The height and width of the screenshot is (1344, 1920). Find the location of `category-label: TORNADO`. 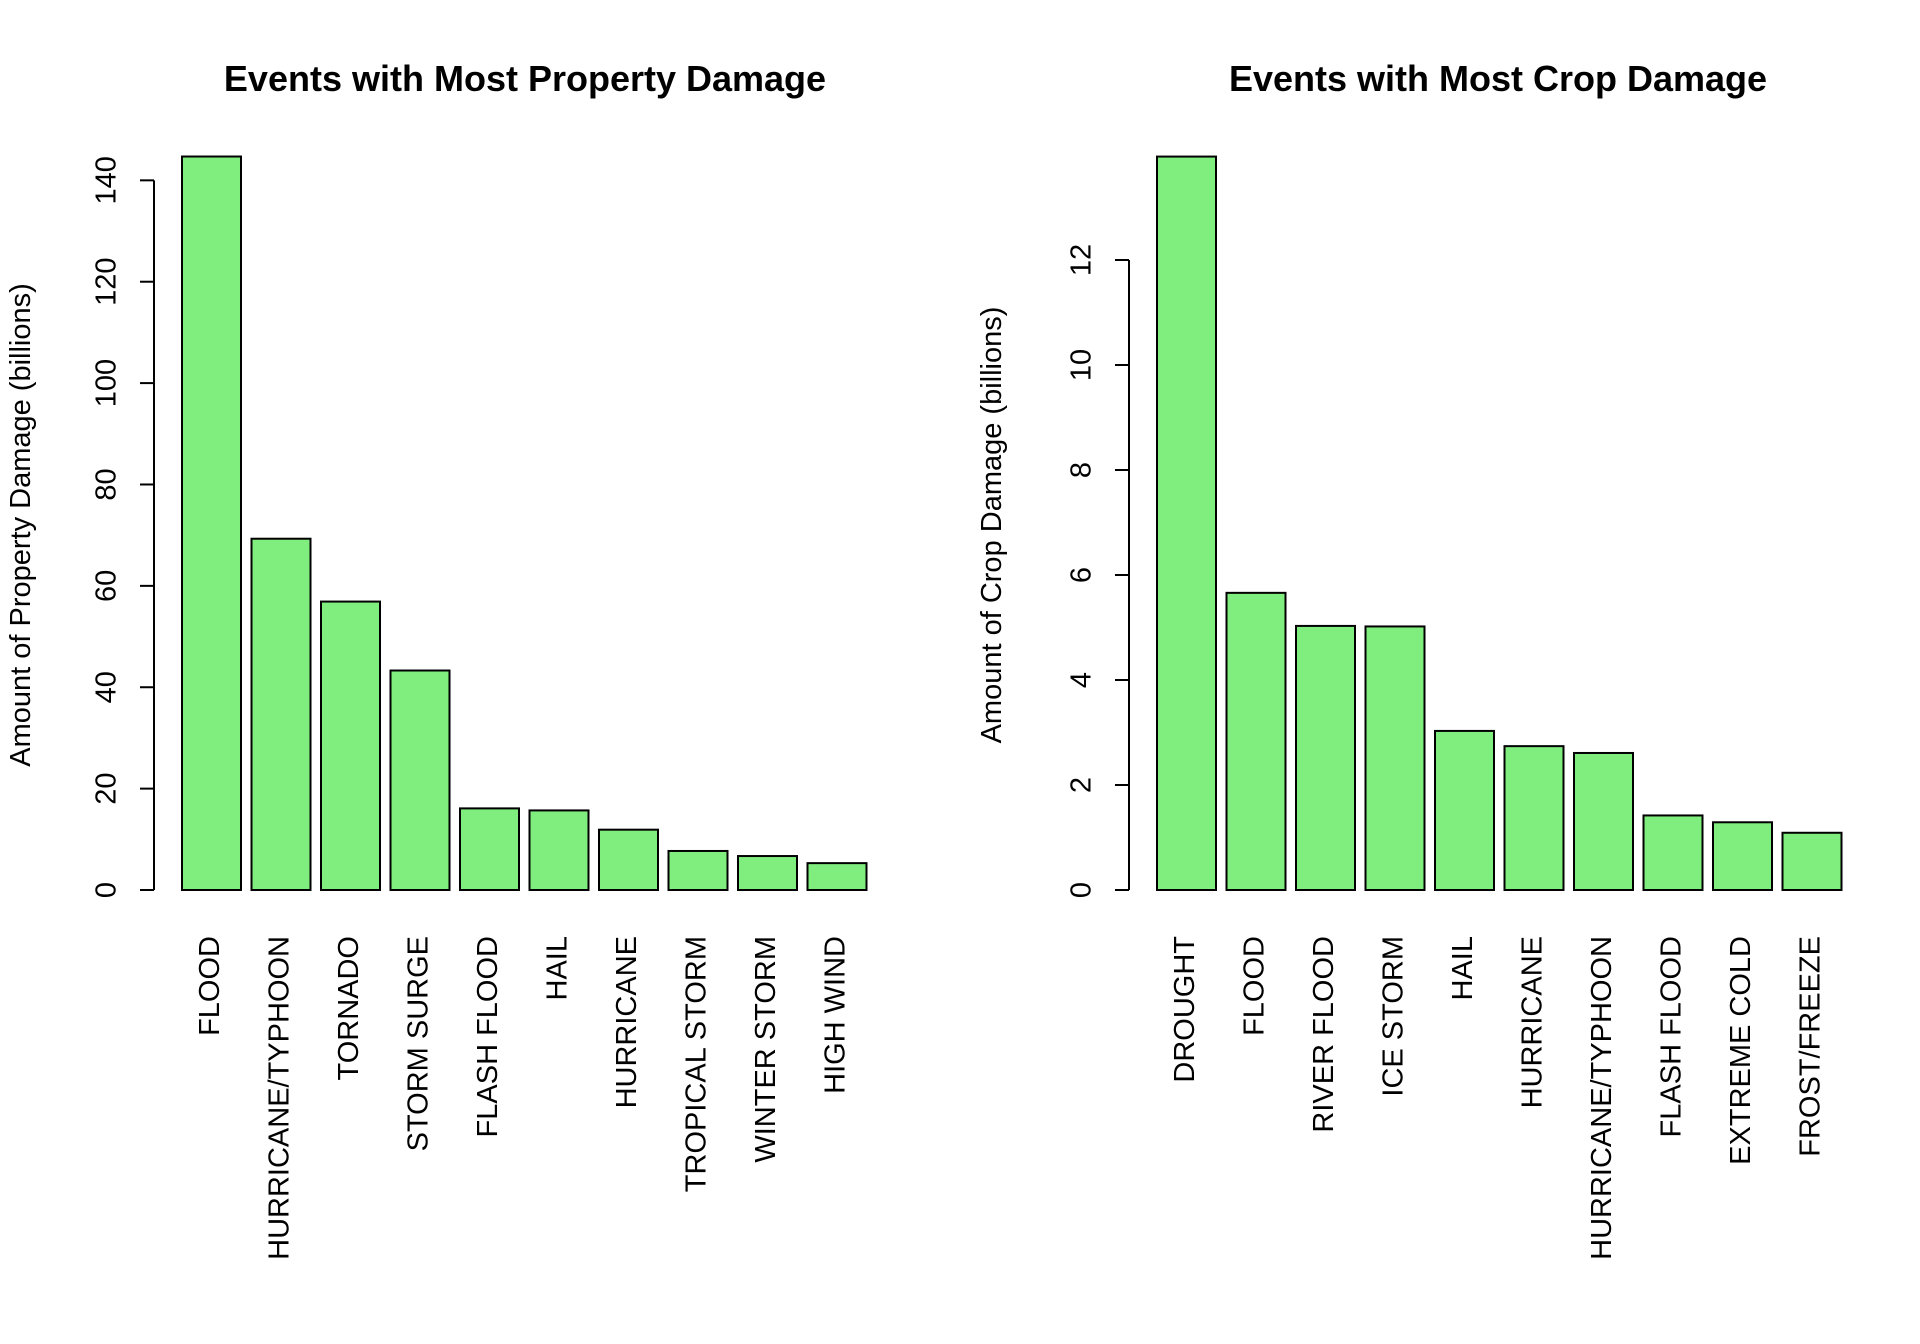

category-label: TORNADO is located at coordinates (349, 1008).